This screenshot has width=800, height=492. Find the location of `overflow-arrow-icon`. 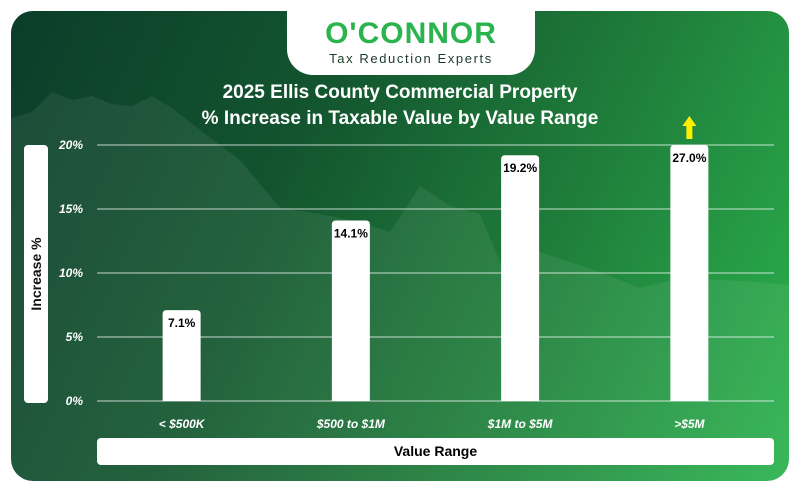

overflow-arrow-icon is located at coordinates (689, 127).